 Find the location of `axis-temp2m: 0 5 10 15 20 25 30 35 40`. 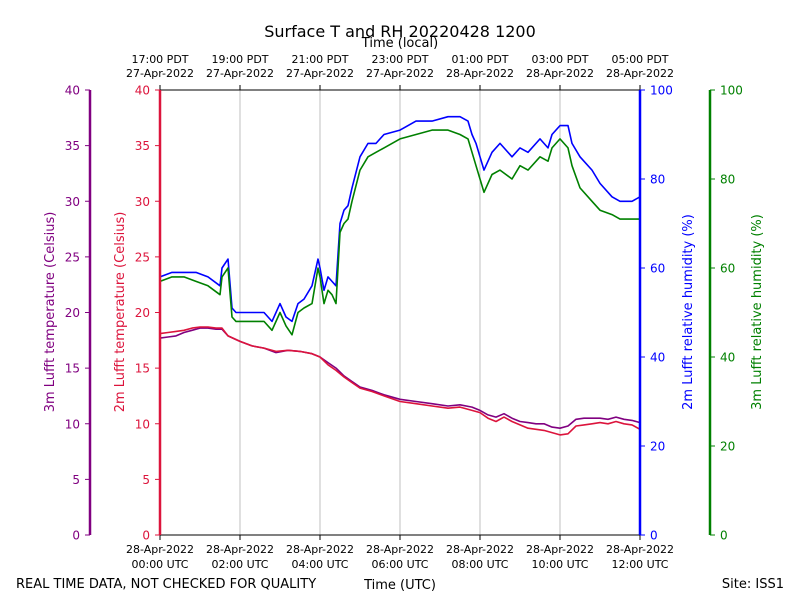

axis-temp2m: 0 5 10 15 20 25 30 35 40 is located at coordinates (148, 313).